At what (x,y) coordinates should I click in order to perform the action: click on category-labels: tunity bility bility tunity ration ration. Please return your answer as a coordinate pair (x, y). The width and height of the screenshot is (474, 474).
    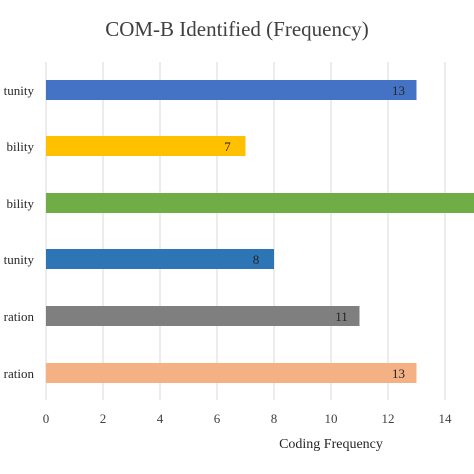
    Looking at the image, I should click on (19, 232).